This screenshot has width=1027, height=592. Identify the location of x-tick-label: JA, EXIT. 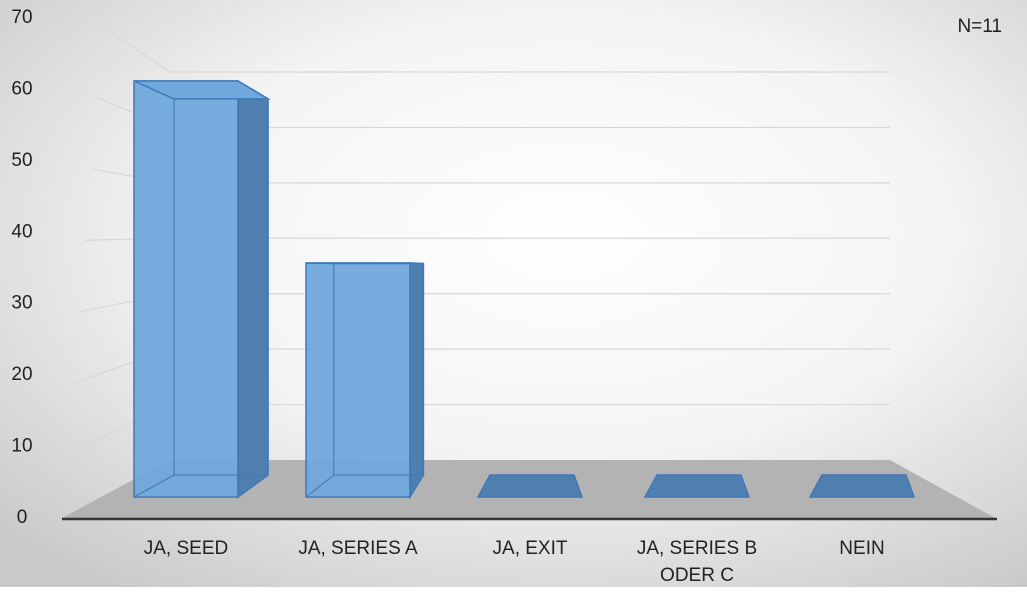
(530, 548).